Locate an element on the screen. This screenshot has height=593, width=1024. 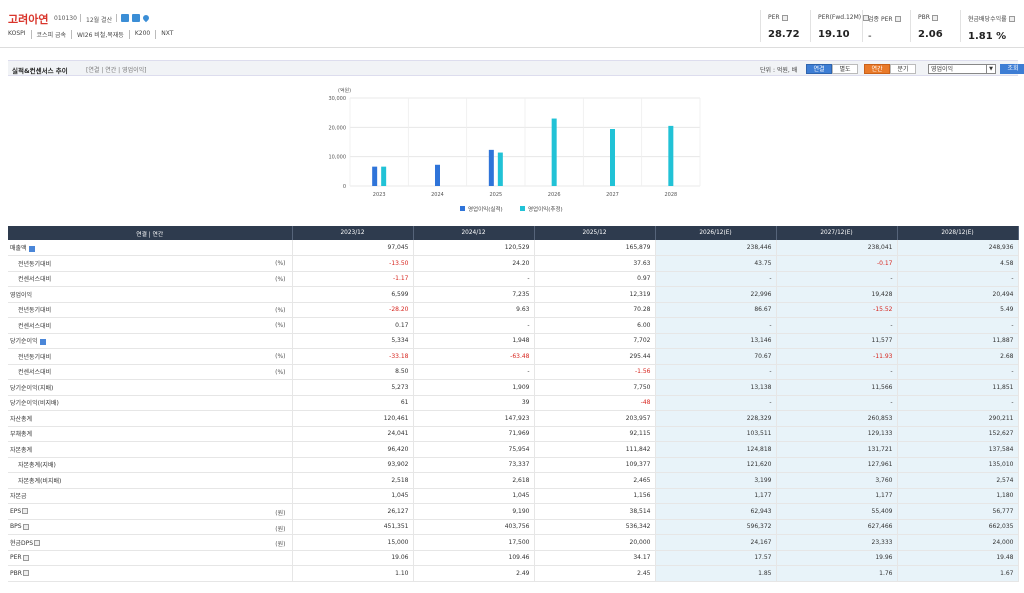
table-header-label: 연결 | 연간 is located at coordinates (150, 233).